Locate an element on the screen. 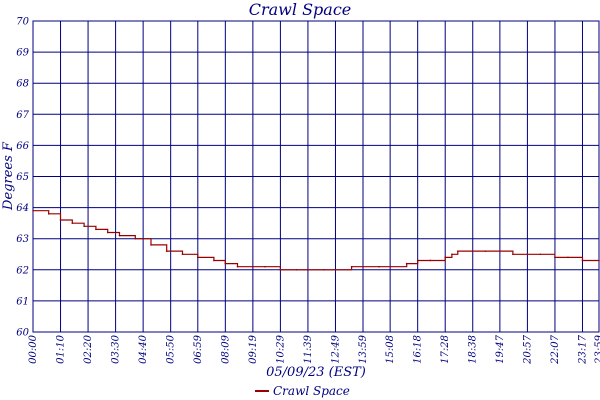 This screenshot has width=600, height=400. y-tick-label: 65 is located at coordinates (22, 177).